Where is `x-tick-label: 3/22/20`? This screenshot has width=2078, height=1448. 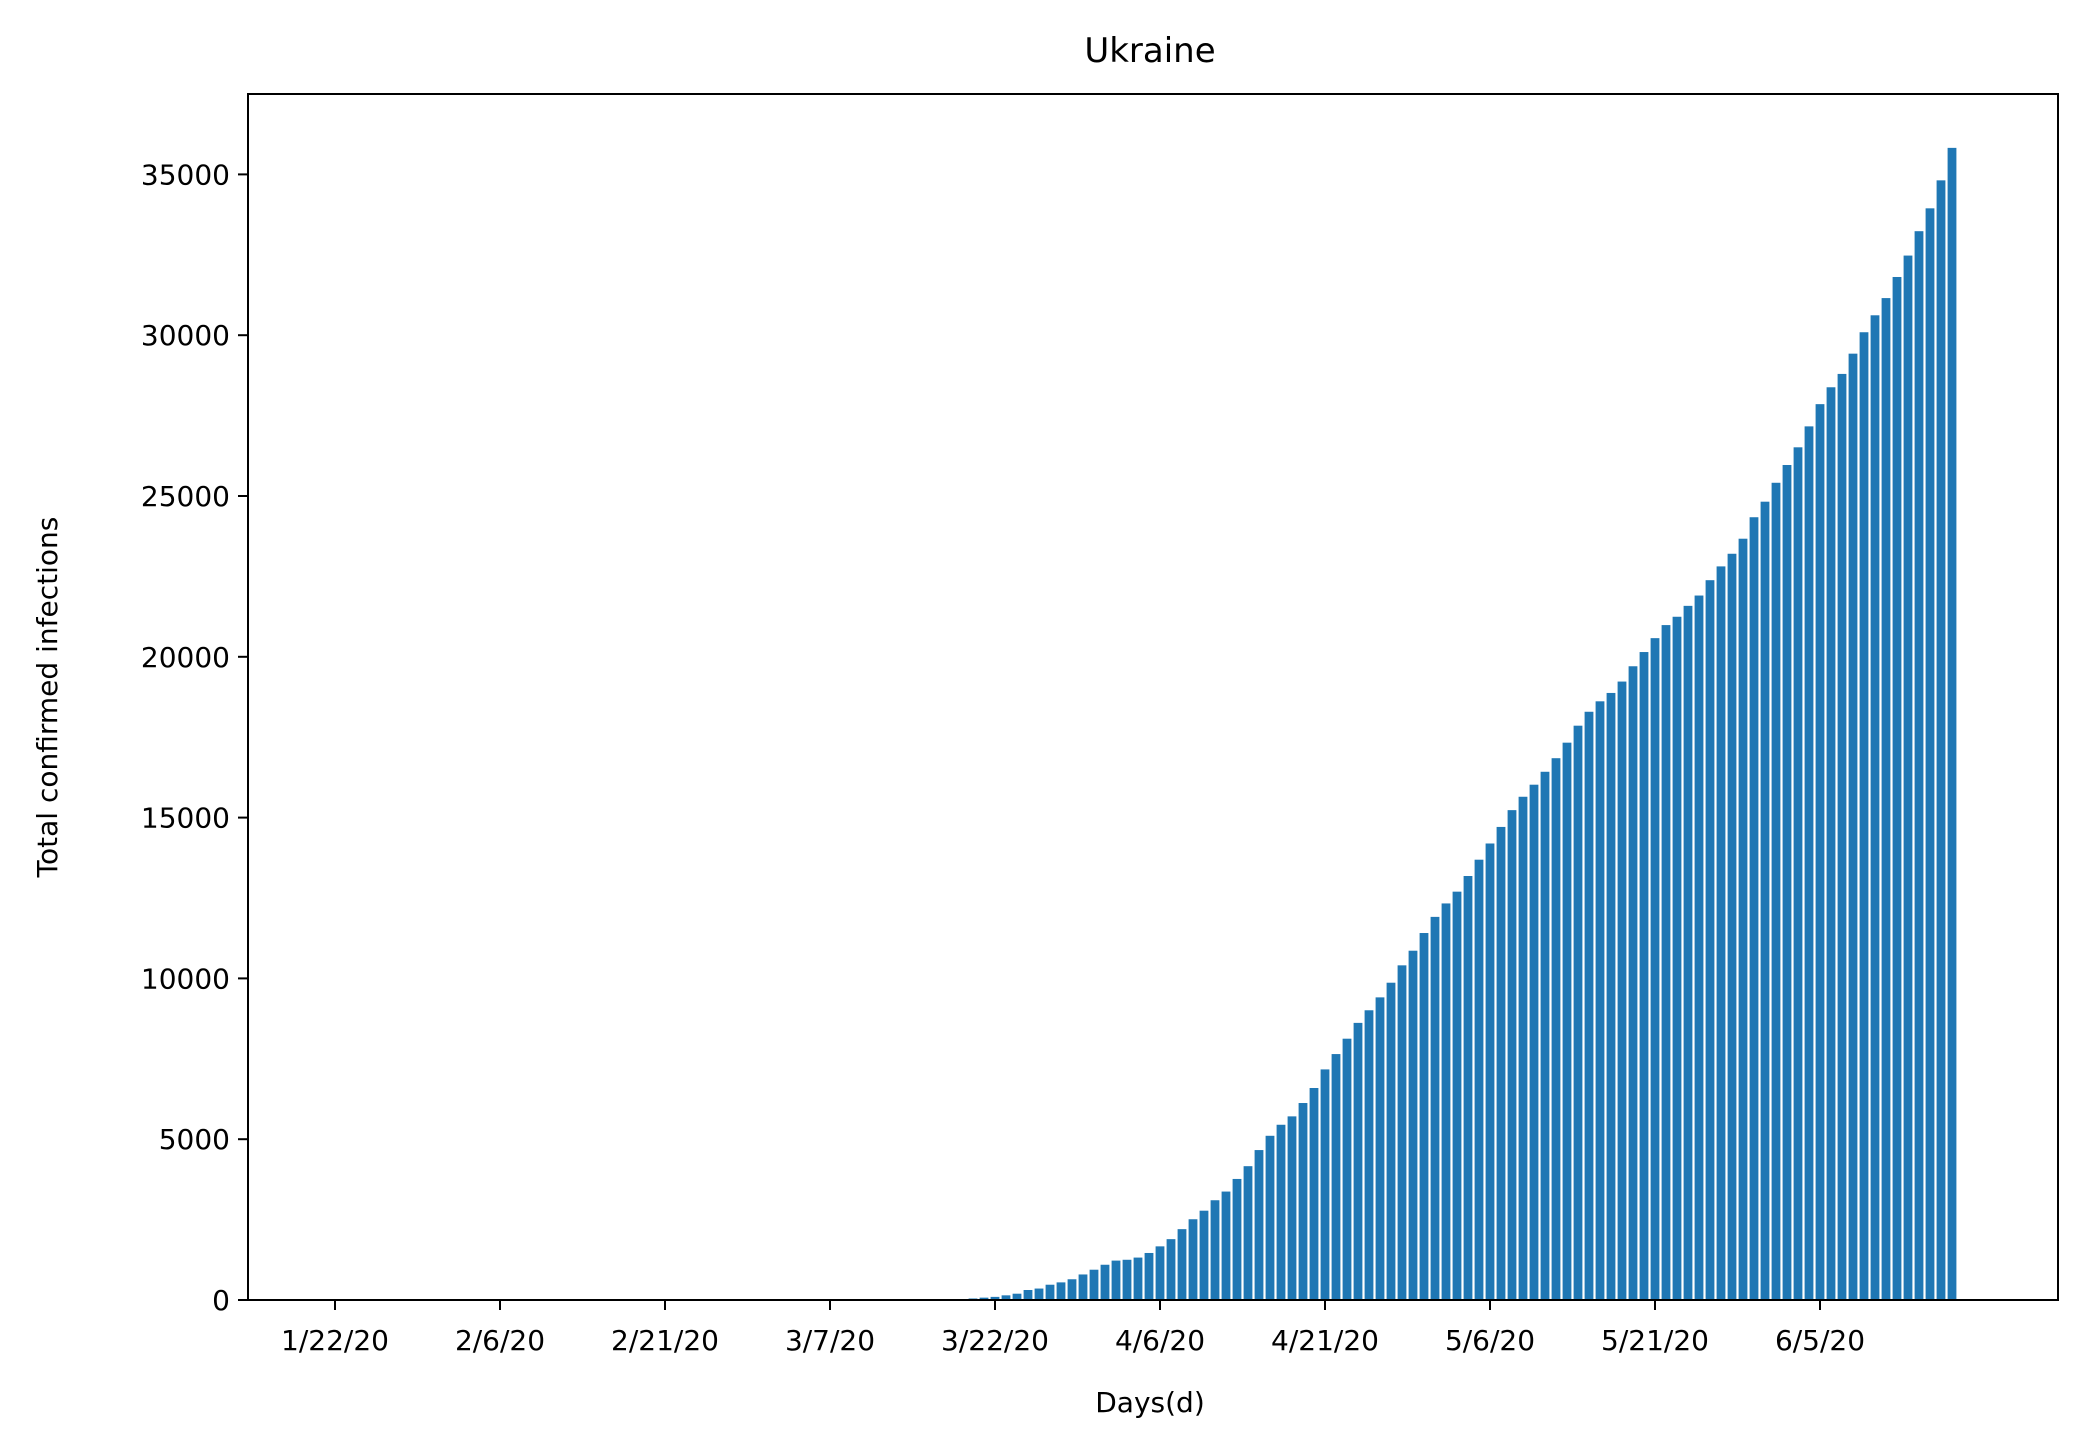 x-tick-label: 3/22/20 is located at coordinates (995, 1340).